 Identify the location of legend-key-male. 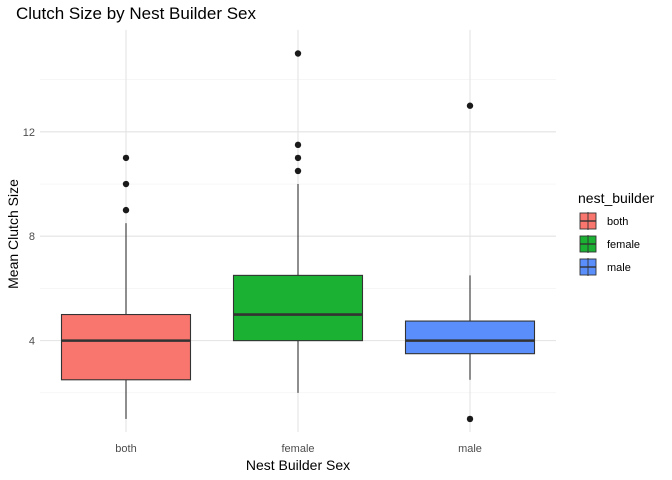
(588, 267).